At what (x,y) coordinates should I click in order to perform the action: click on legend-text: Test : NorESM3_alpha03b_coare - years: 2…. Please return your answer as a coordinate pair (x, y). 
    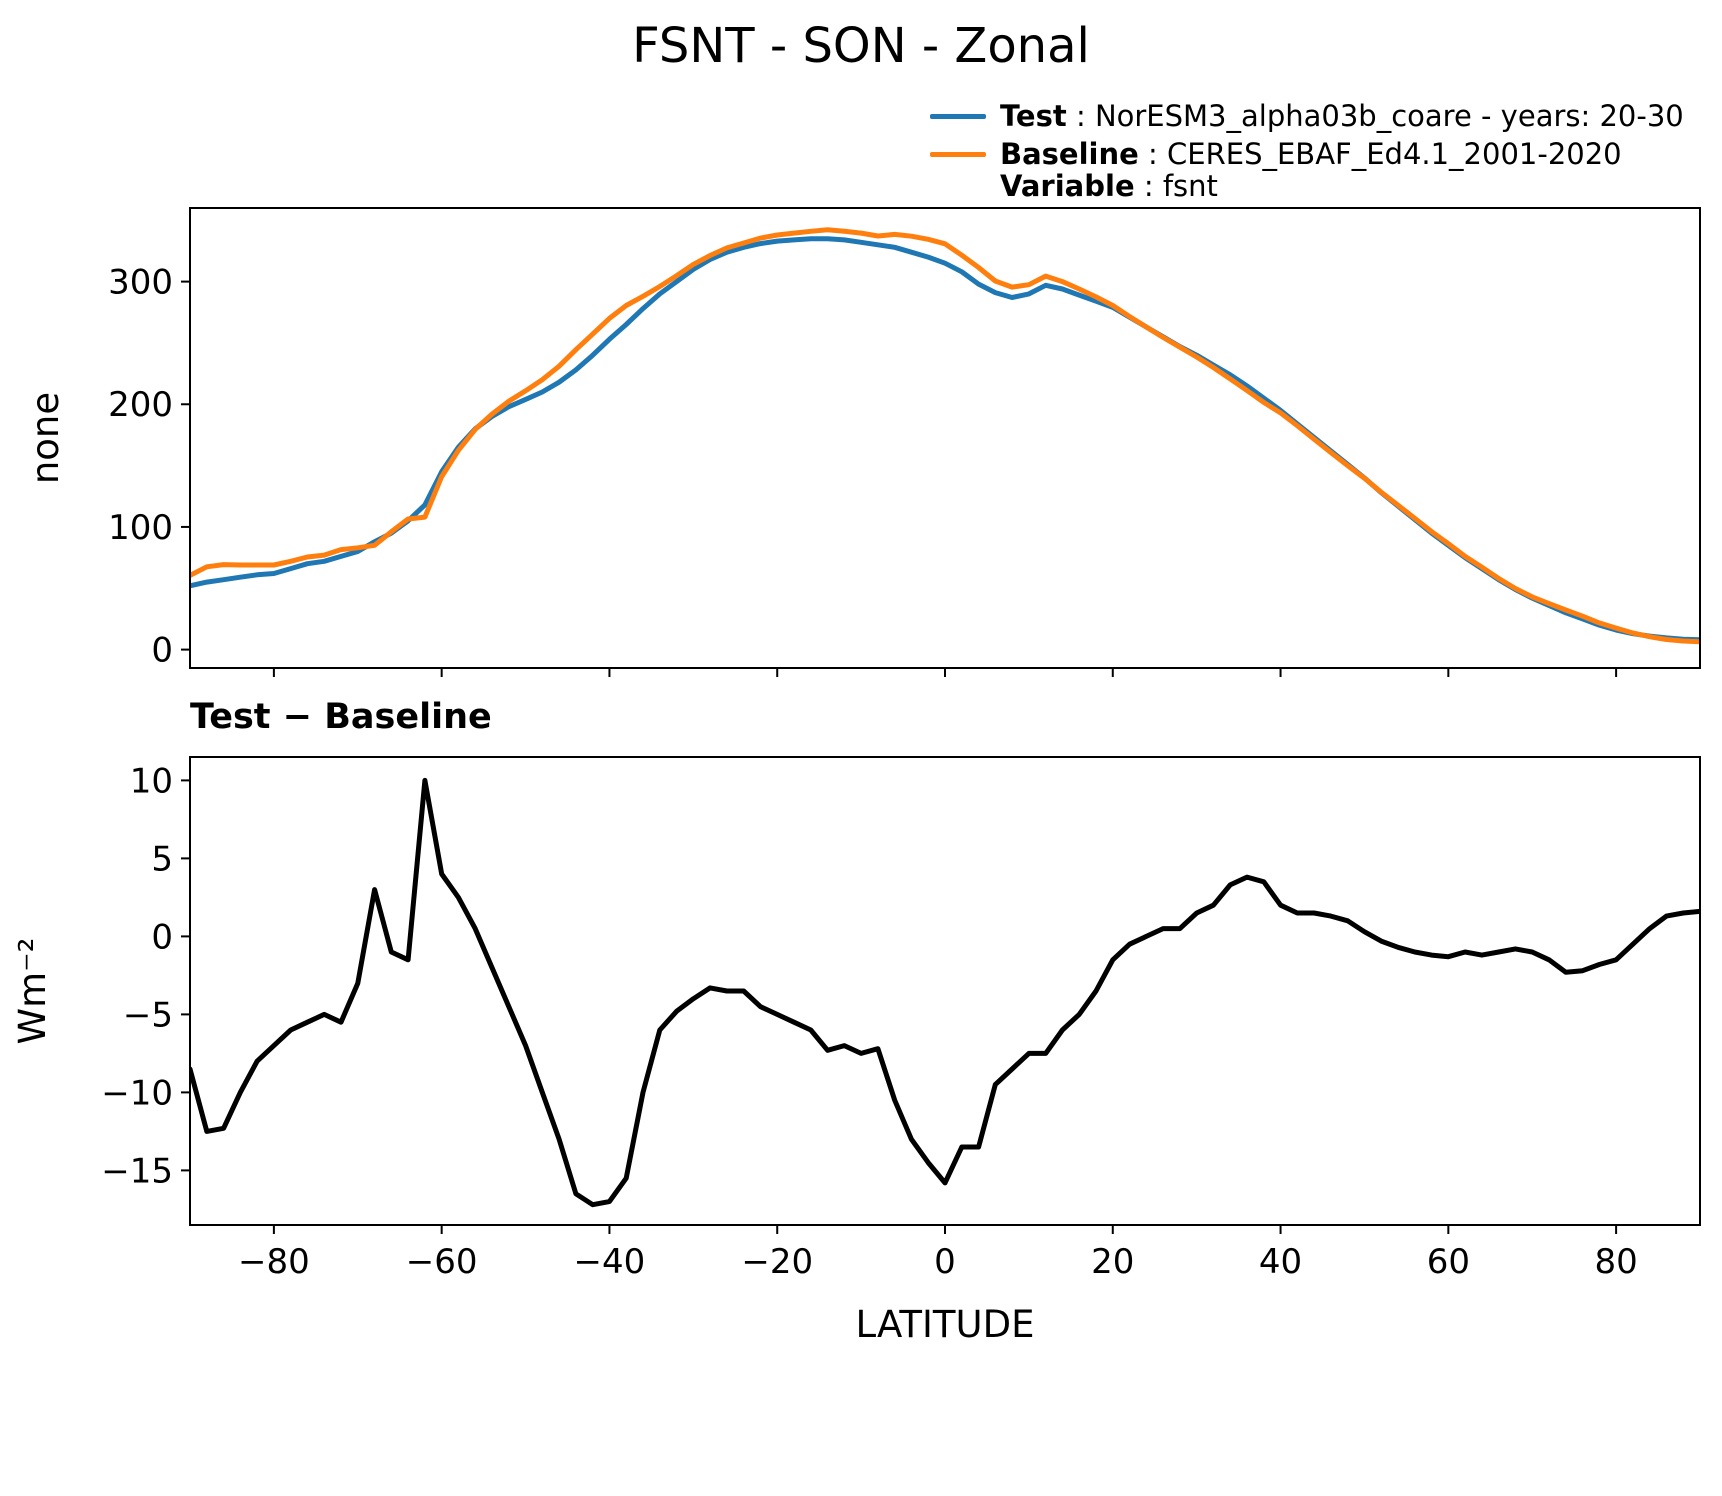
    Looking at the image, I should click on (1342, 116).